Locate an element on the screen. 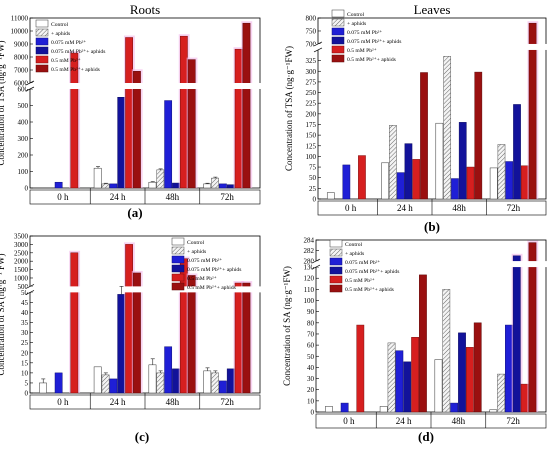 This screenshot has height=450, width=550. y-axis-title: Concentration of TSA (ng·g⁻¹FW) is located at coordinates (3, 102).